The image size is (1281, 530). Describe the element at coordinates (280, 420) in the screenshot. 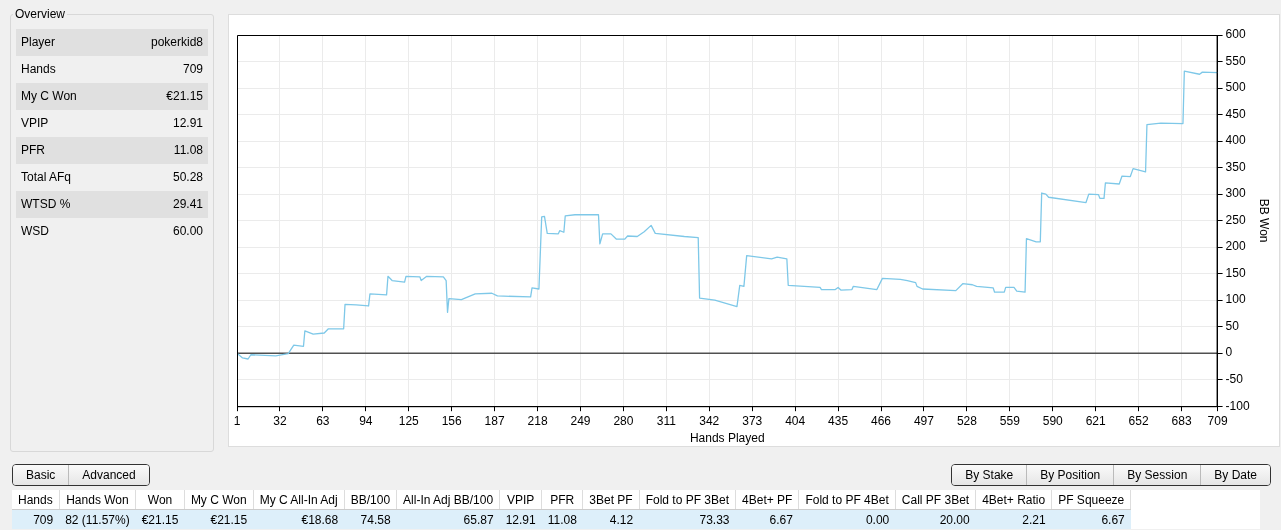

I see `x-tick-label: 32` at that location.